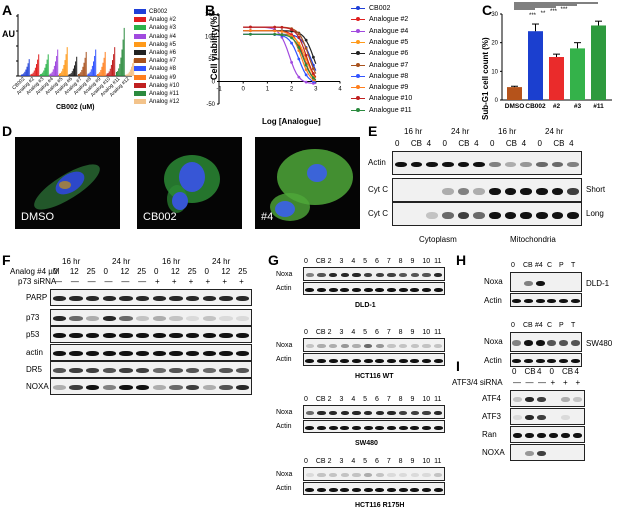 The image size is (617, 509). I want to click on panel-f-label: F, so click(6, 260).